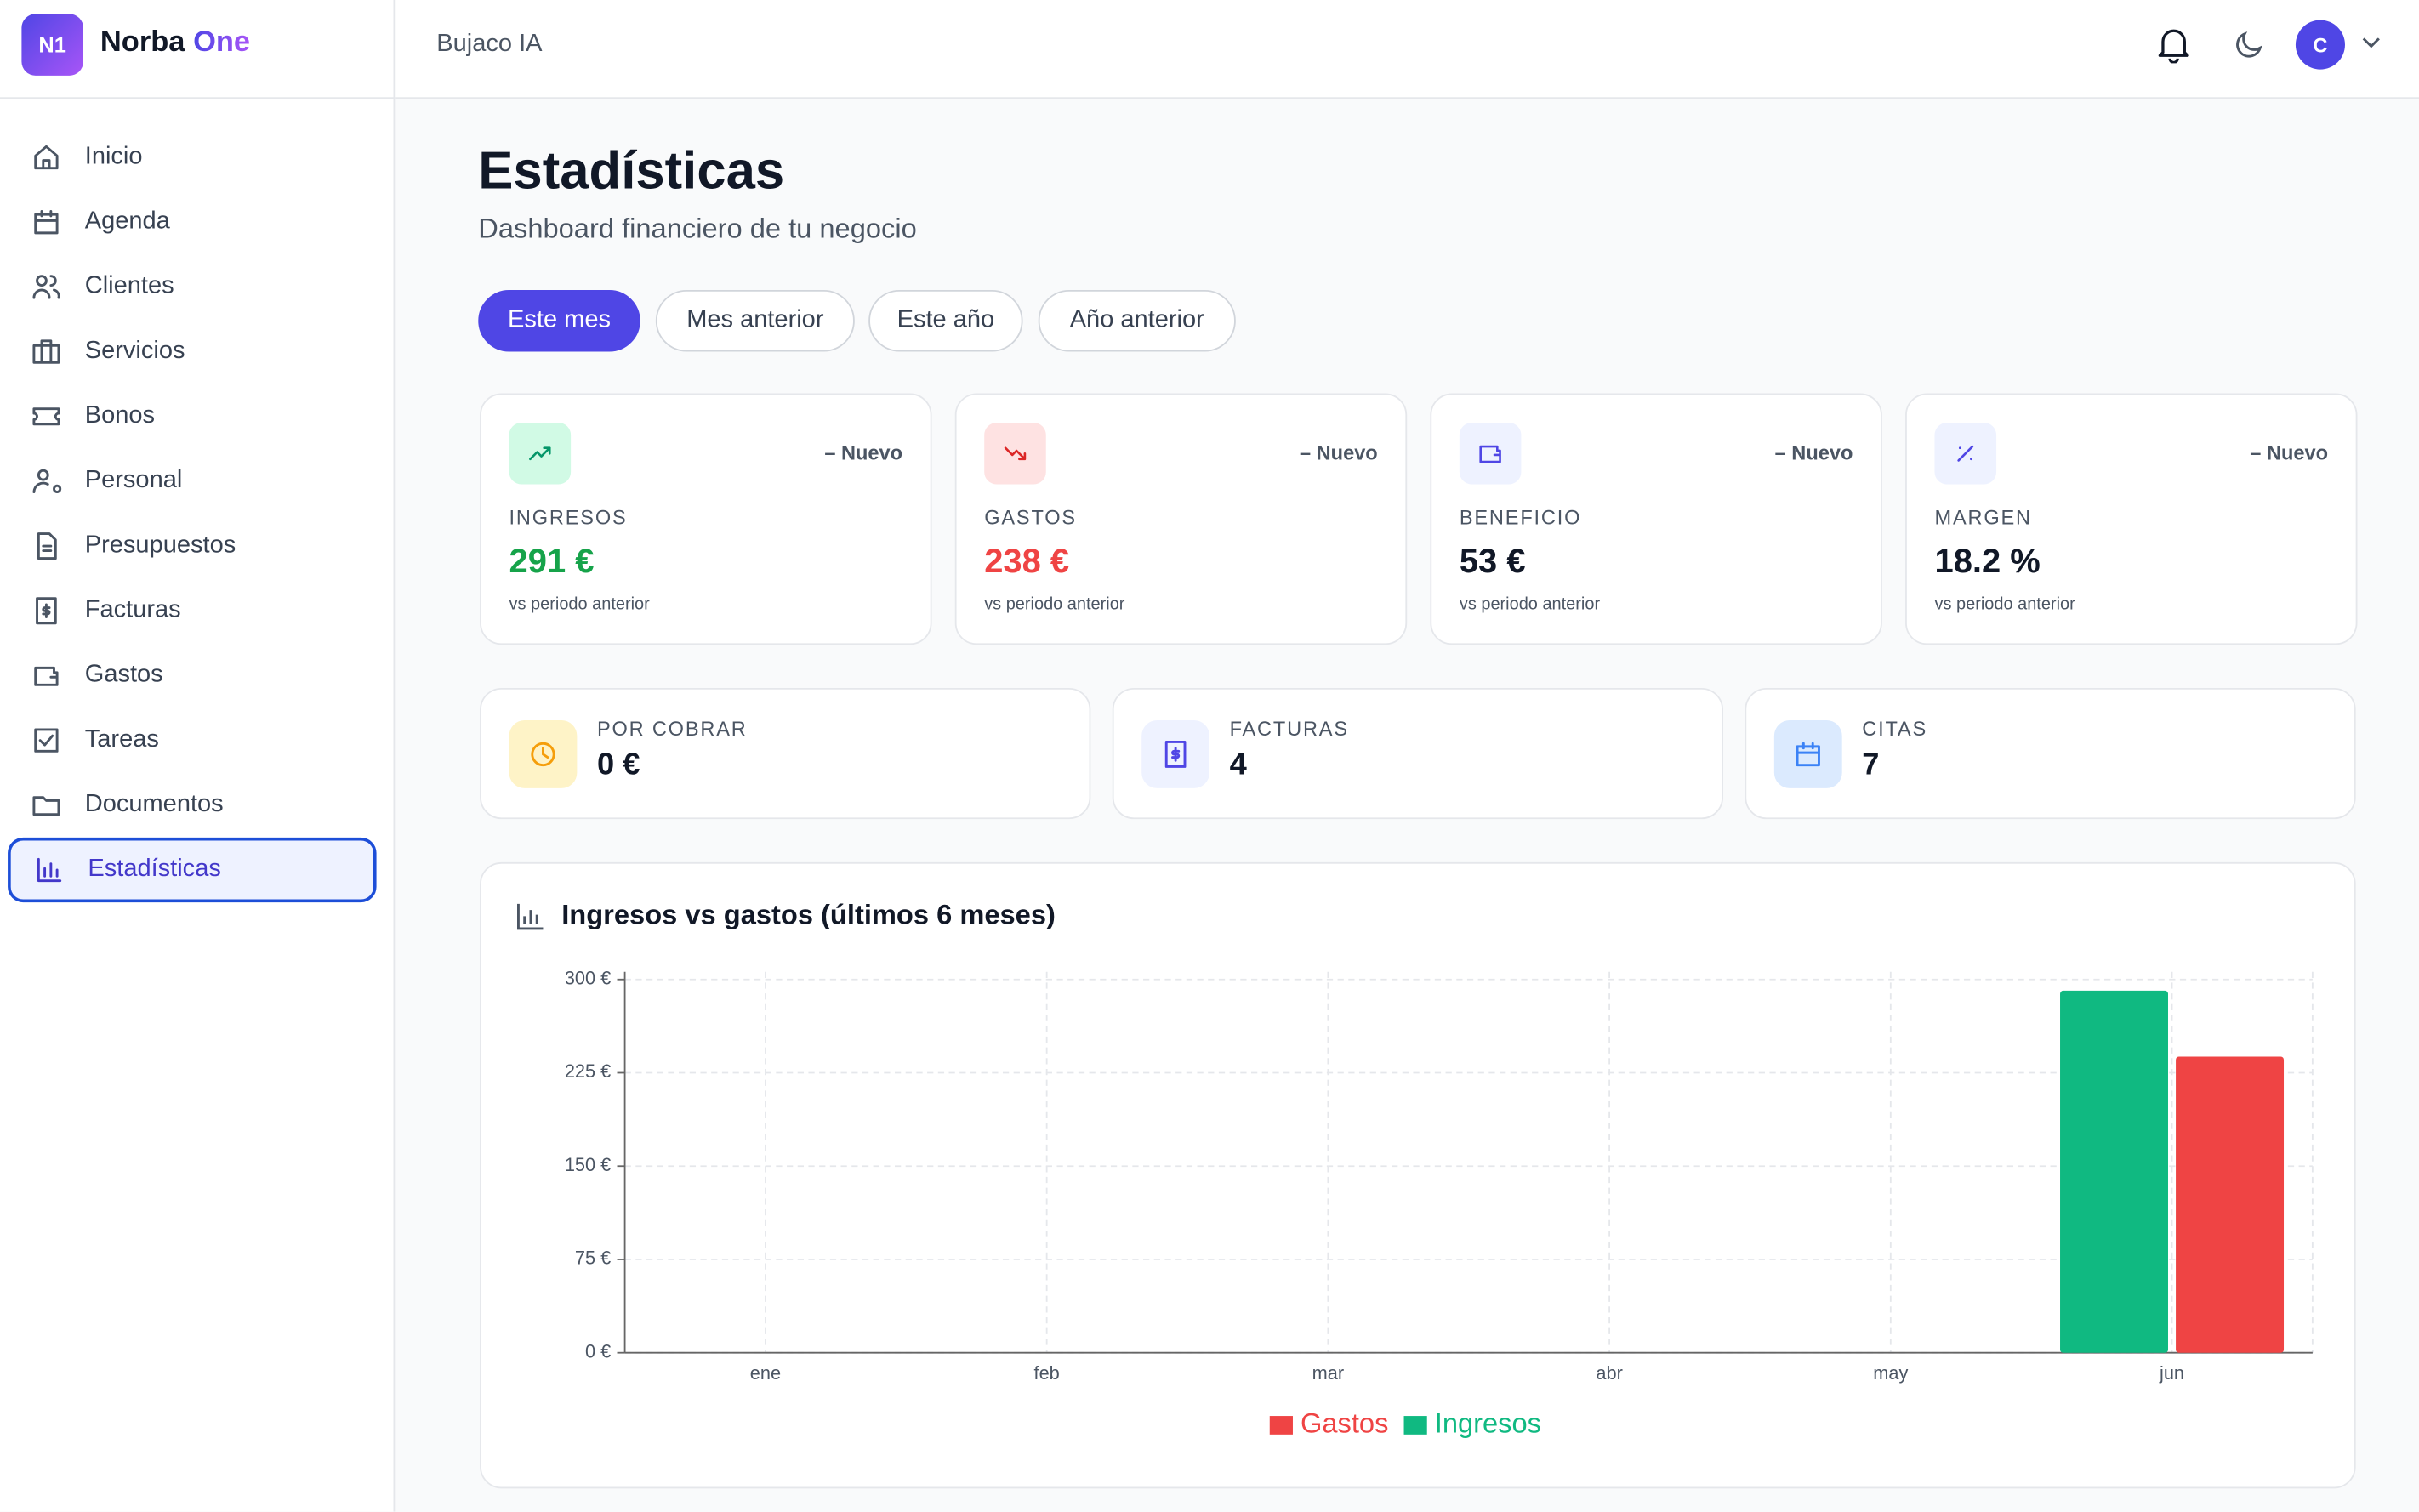 The image size is (2419, 1512). Describe the element at coordinates (631, 171) in the screenshot. I see `page-title: Estadísticas` at that location.